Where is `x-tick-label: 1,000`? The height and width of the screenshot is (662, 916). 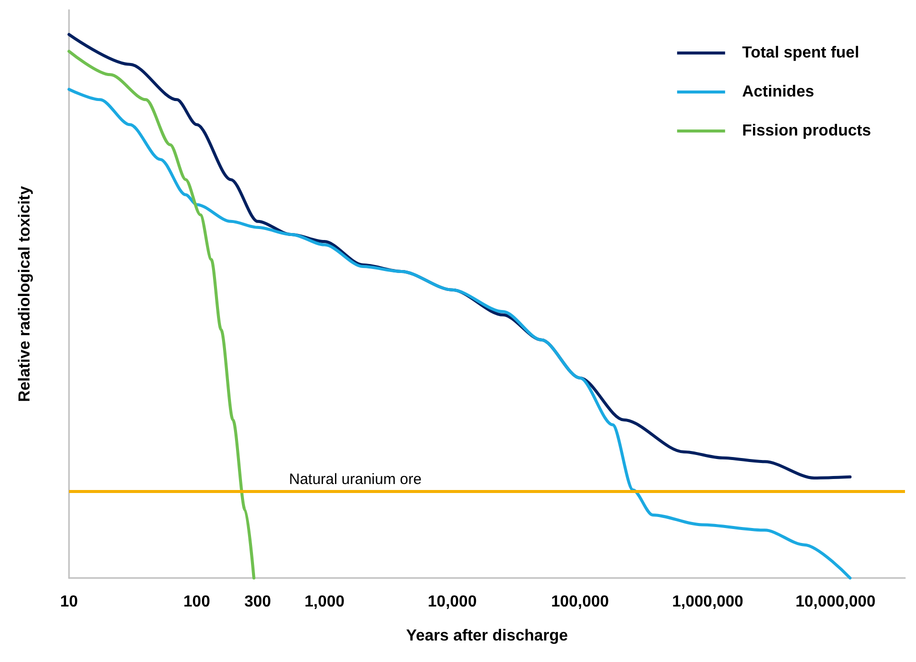
x-tick-label: 1,000 is located at coordinates (324, 602).